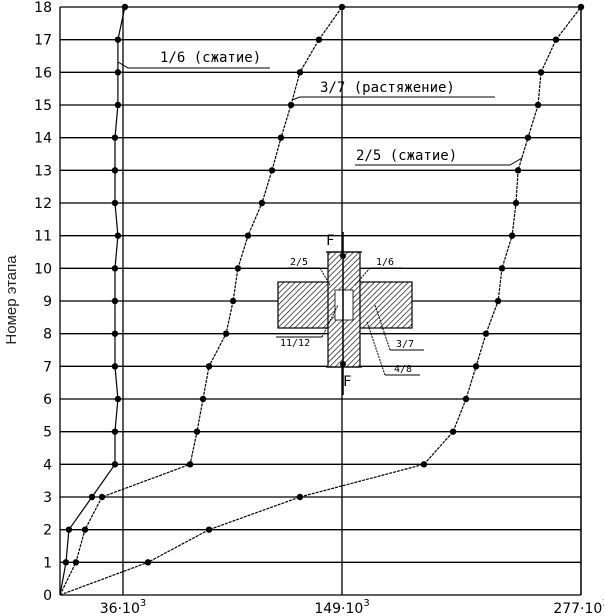 The width and height of the screenshot is (604, 616). I want to click on inset-label-11-12: 11/12, so click(295, 343).